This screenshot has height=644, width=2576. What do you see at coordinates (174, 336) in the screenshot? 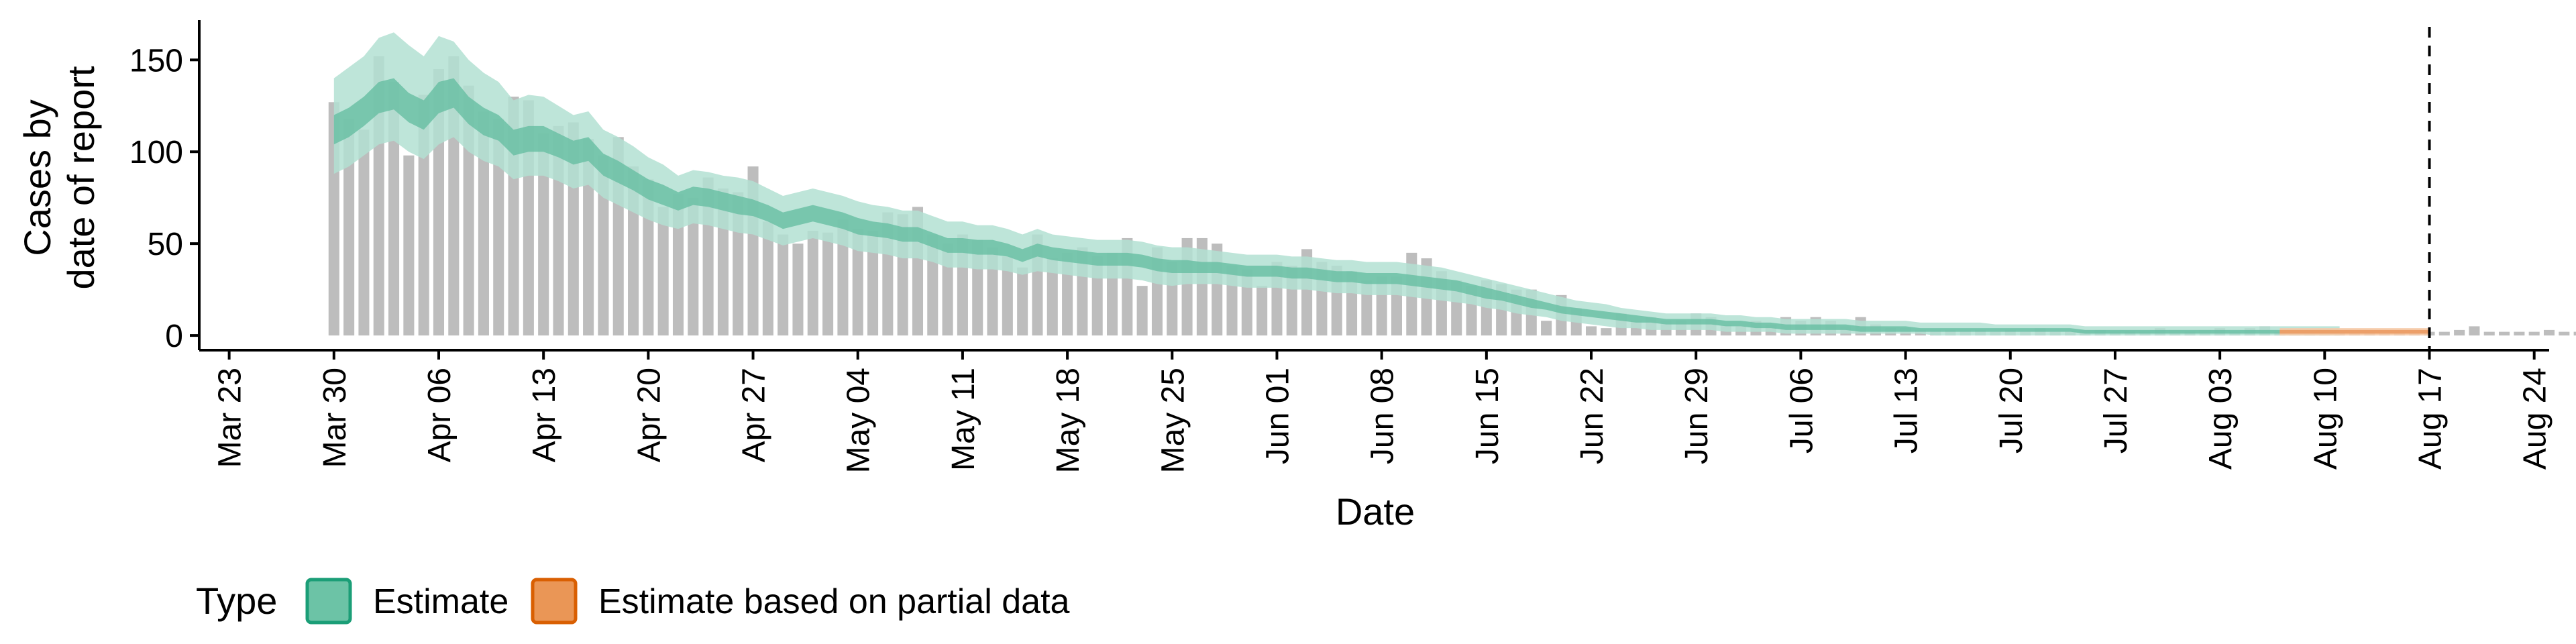
I see `y-tick-label: 0` at bounding box center [174, 336].